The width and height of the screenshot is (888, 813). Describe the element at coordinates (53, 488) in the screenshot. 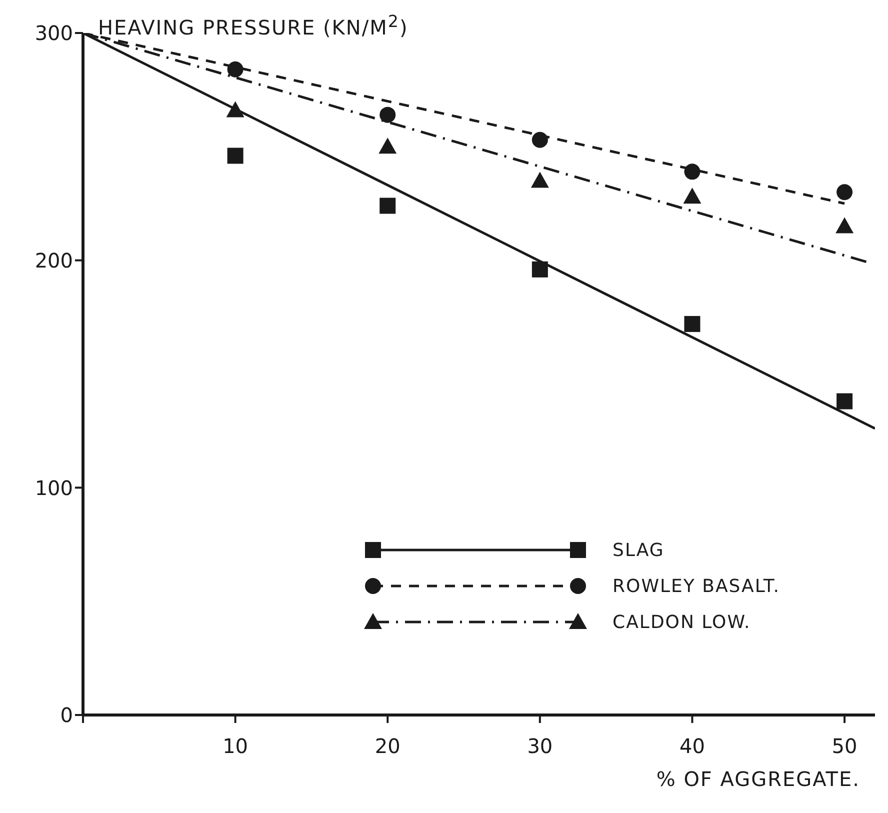

I see `y-tick-label: 100` at that location.